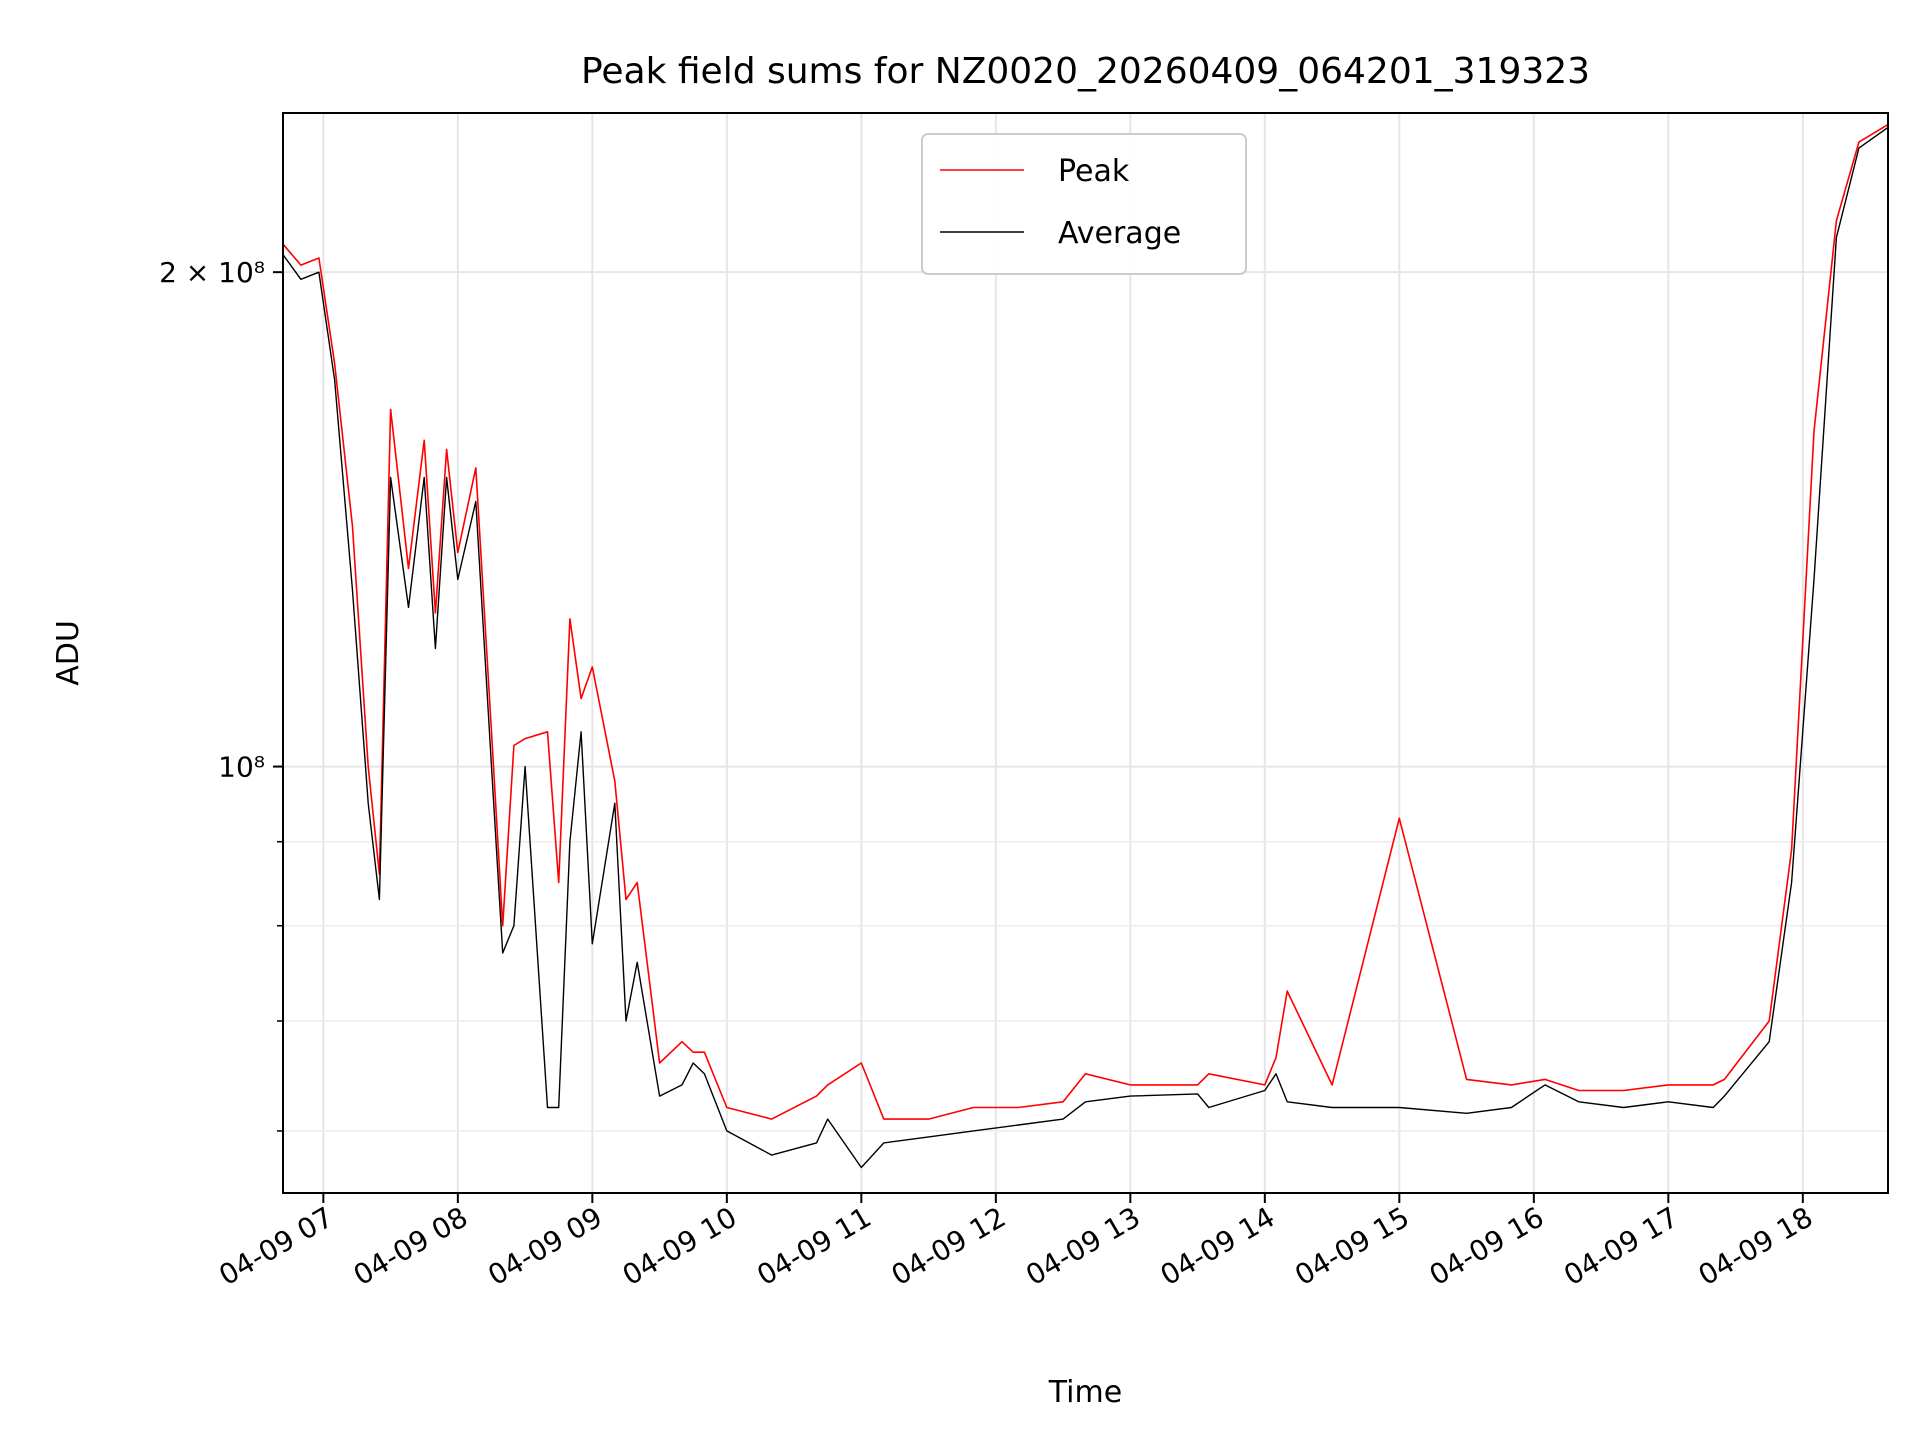  What do you see at coordinates (241, 767) in the screenshot?
I see `y-tick-label: 10⁸` at bounding box center [241, 767].